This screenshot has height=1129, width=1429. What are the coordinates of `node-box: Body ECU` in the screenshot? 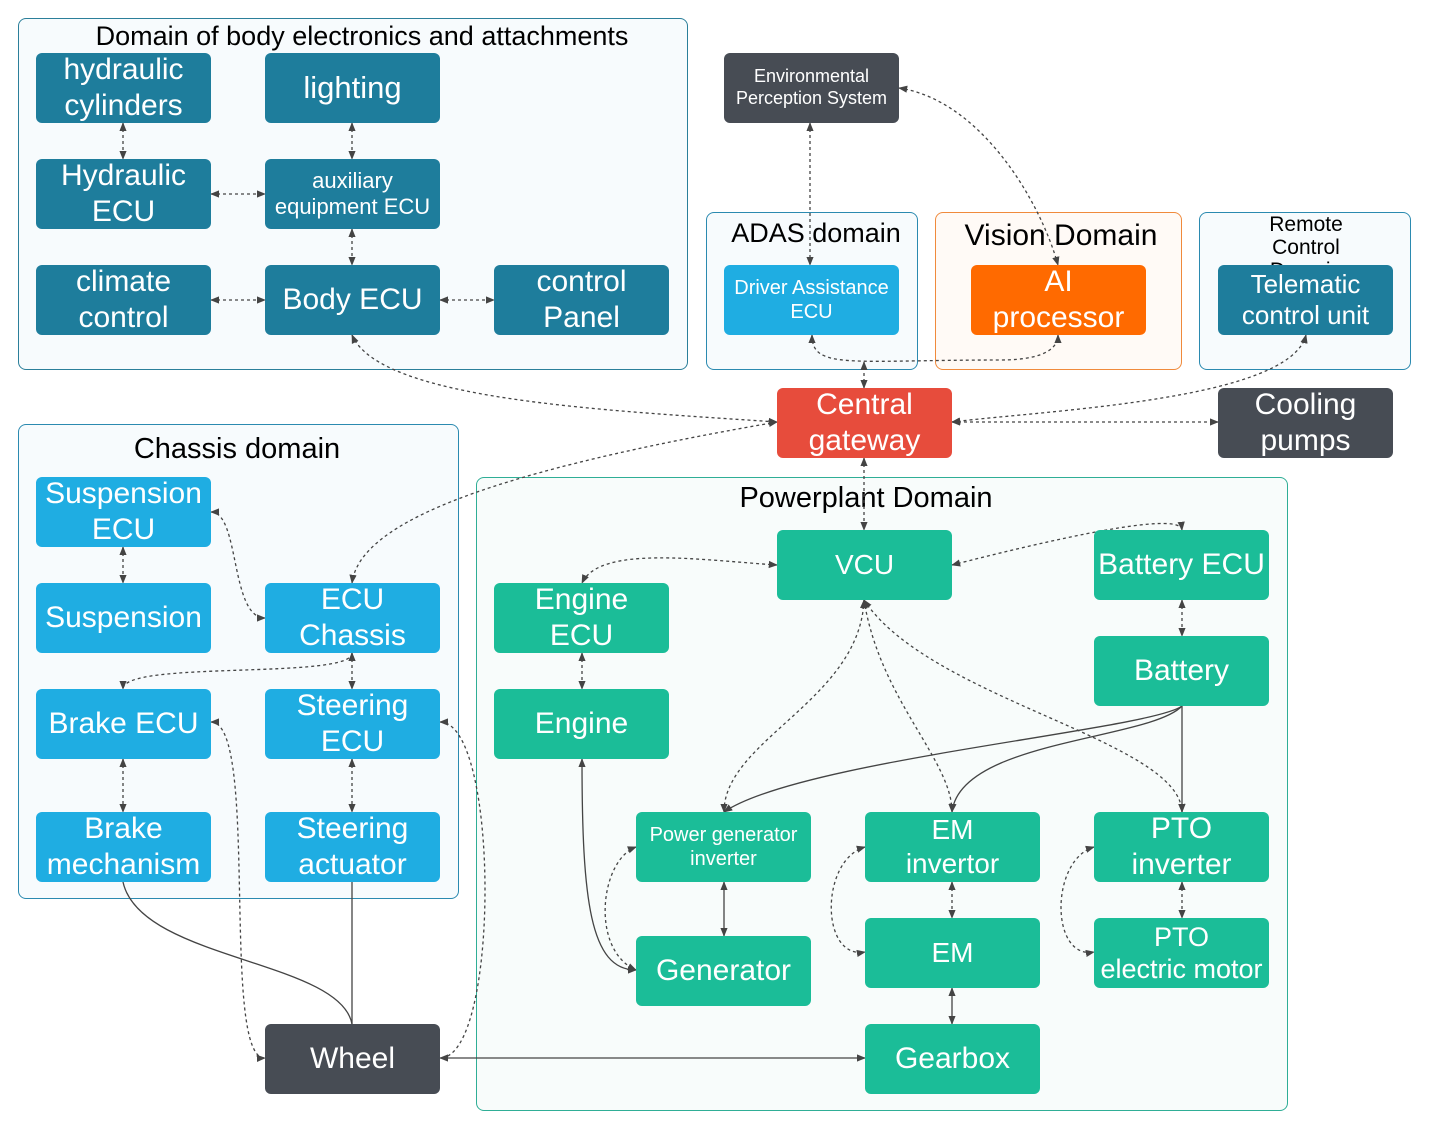 It's located at (352, 300).